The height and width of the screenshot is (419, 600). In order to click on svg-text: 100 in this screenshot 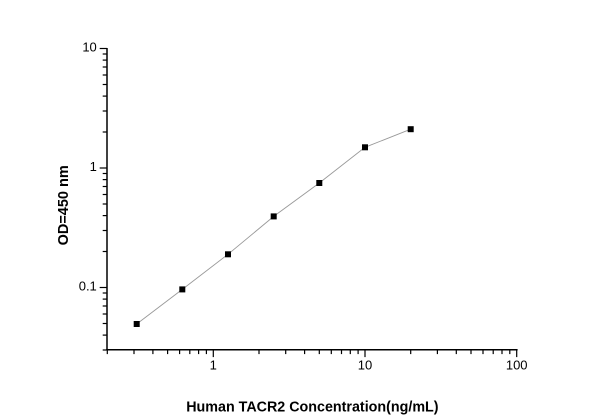, I will do `click(517, 365)`.